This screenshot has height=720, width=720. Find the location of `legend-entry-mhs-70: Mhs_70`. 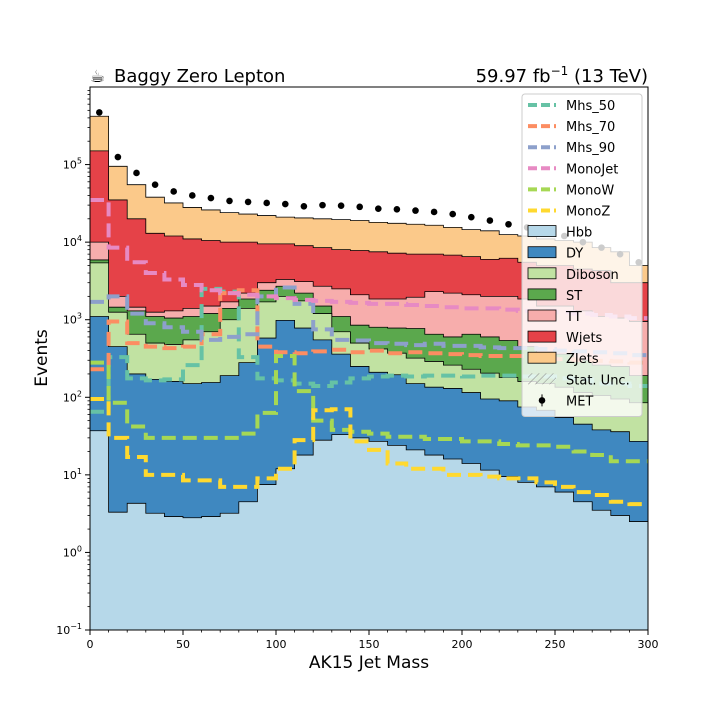

legend-entry-mhs-70: Mhs_70 is located at coordinates (571, 127).